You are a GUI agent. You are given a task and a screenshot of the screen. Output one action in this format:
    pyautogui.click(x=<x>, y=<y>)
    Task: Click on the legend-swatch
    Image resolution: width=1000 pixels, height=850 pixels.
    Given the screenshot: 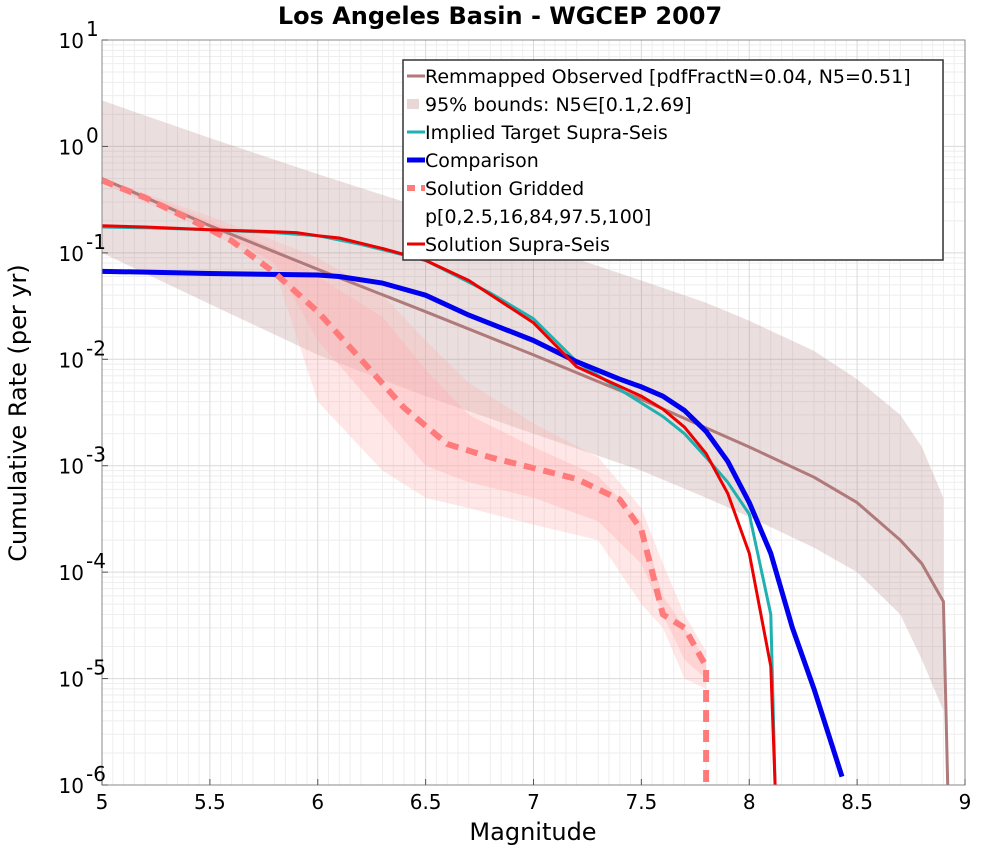 What is the action you would take?
    pyautogui.click(x=413, y=104)
    